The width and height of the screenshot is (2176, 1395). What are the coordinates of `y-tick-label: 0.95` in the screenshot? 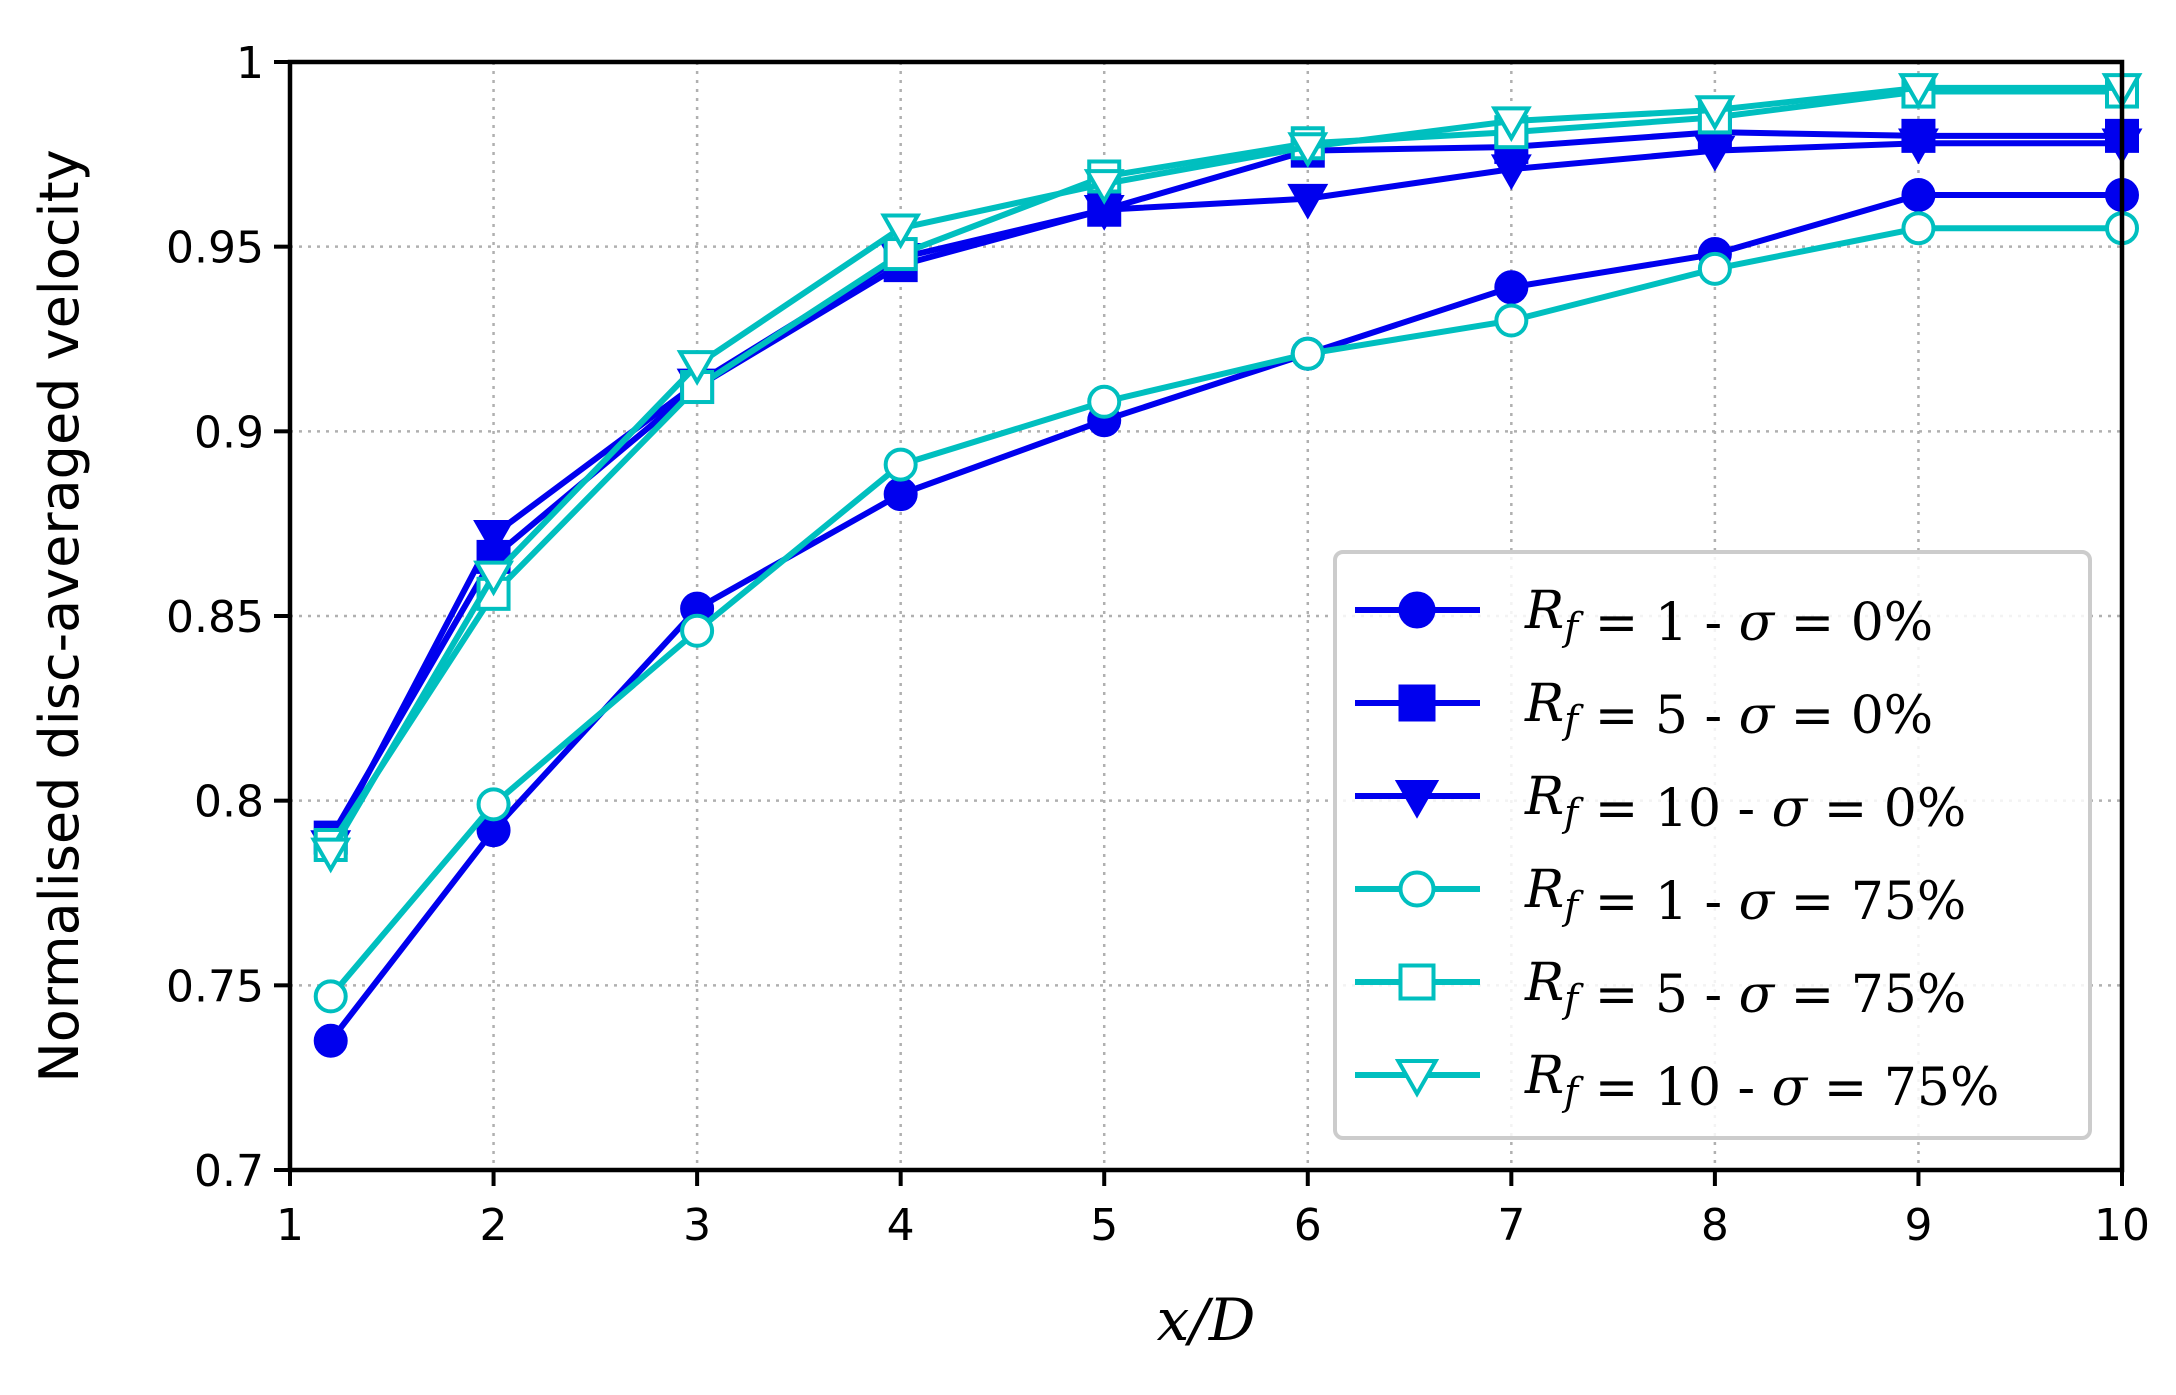 It's located at (215, 248).